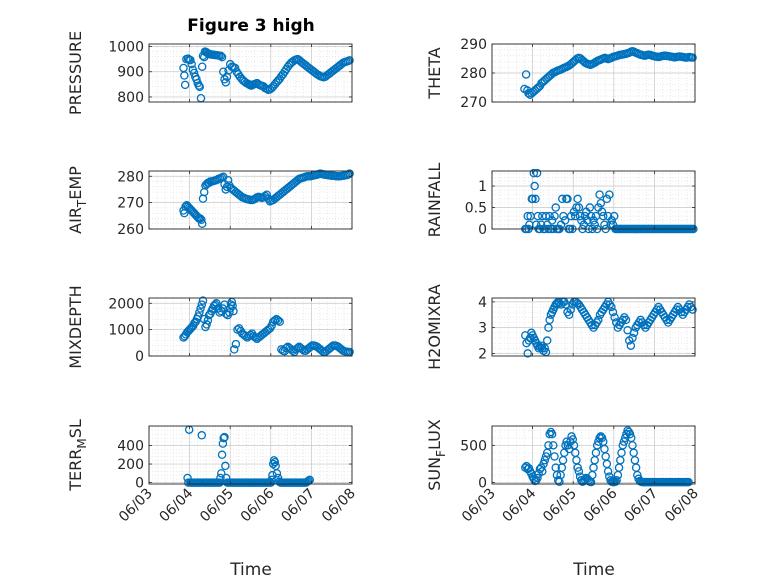 The height and width of the screenshot is (583, 778). I want to click on y-axis-label: SUNFLUX, so click(436, 455).